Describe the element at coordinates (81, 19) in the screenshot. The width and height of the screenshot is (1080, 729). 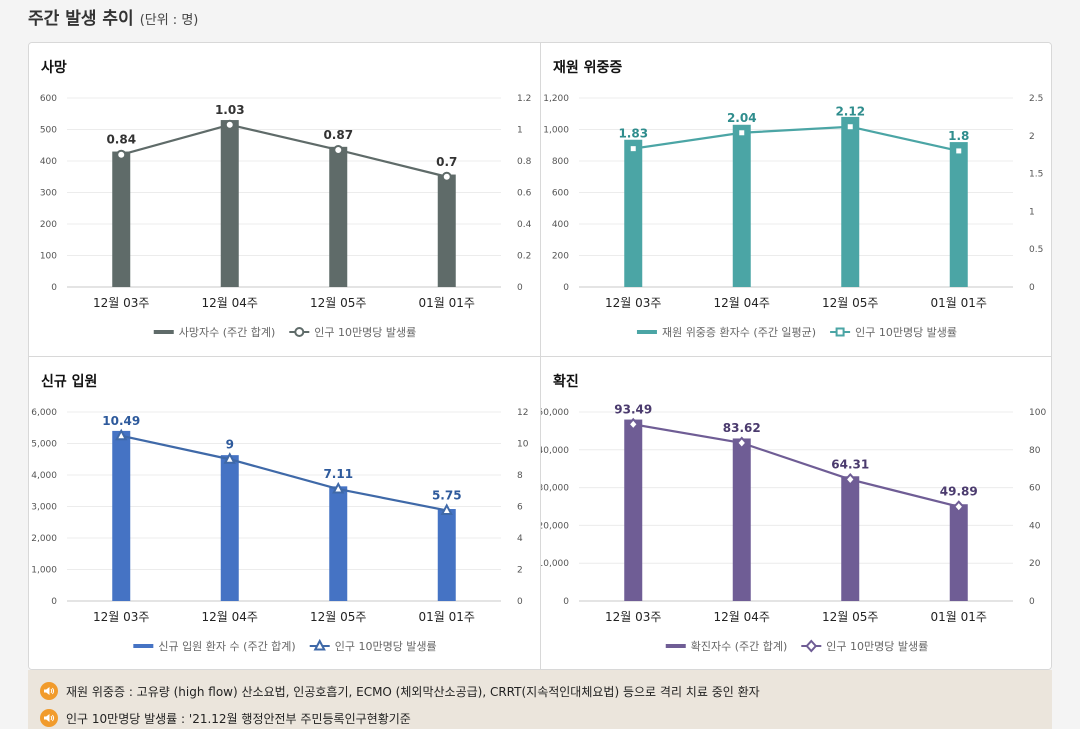
I see `page-title: 주간 발생 추이` at that location.